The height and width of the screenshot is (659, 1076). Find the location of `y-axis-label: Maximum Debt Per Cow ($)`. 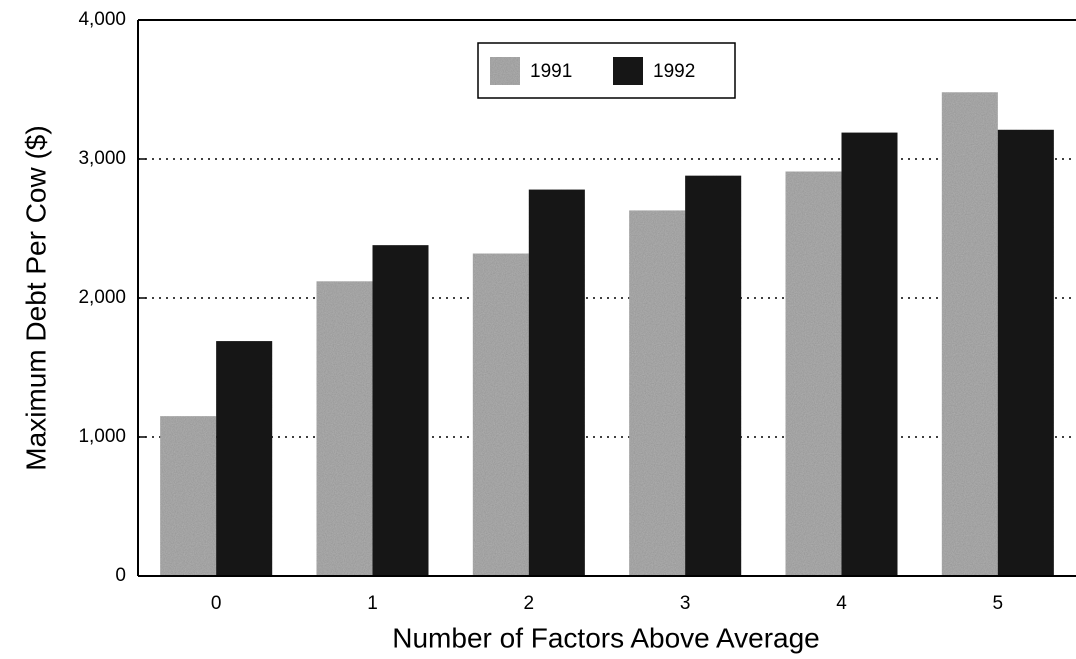

y-axis-label: Maximum Debt Per Cow ($) is located at coordinates (35, 297).